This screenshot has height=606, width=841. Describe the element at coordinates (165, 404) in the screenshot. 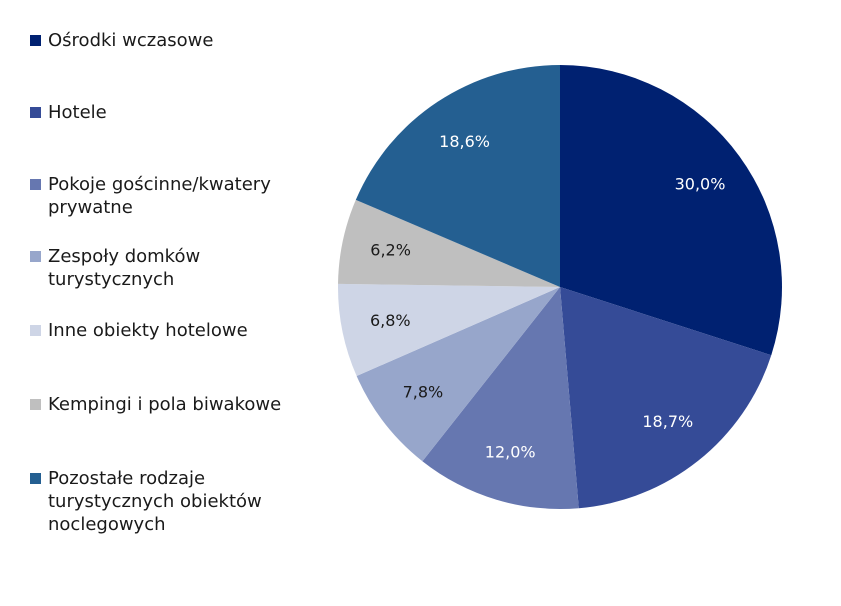

I see `legend-label: Kempingi i pola biwakowe` at that location.